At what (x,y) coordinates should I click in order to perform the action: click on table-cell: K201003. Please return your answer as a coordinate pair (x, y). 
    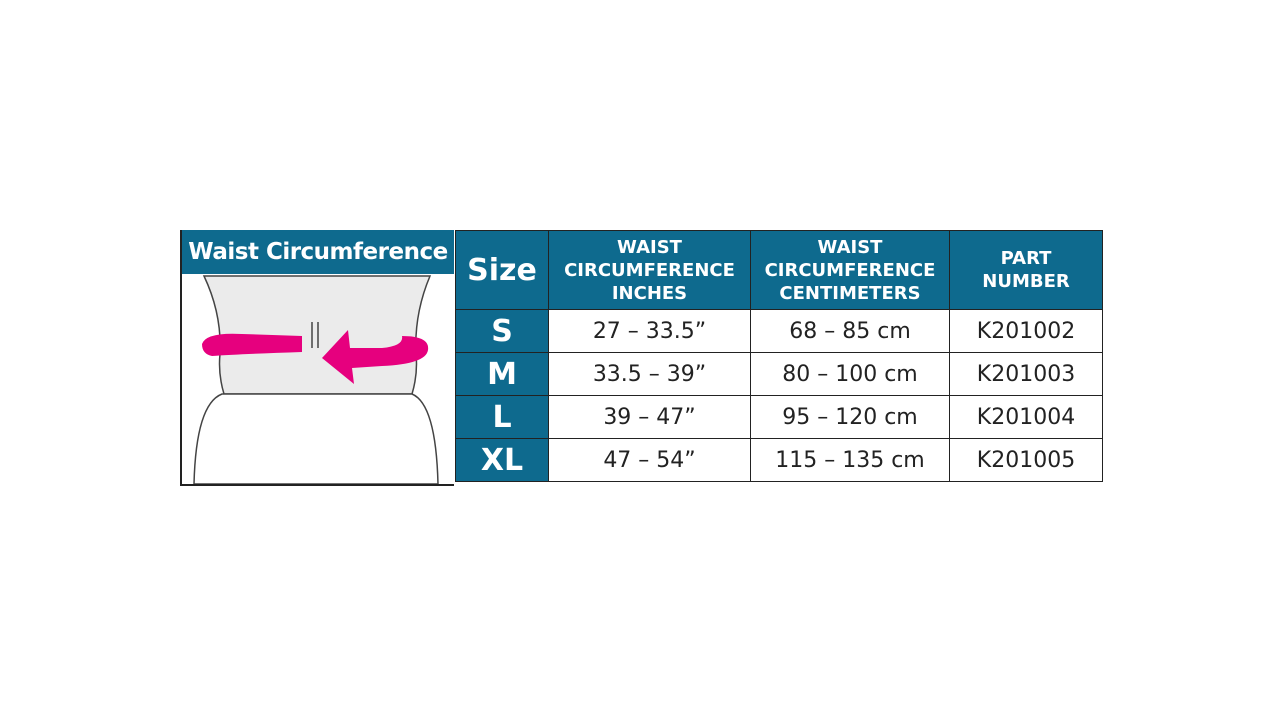
    Looking at the image, I should click on (1026, 374).